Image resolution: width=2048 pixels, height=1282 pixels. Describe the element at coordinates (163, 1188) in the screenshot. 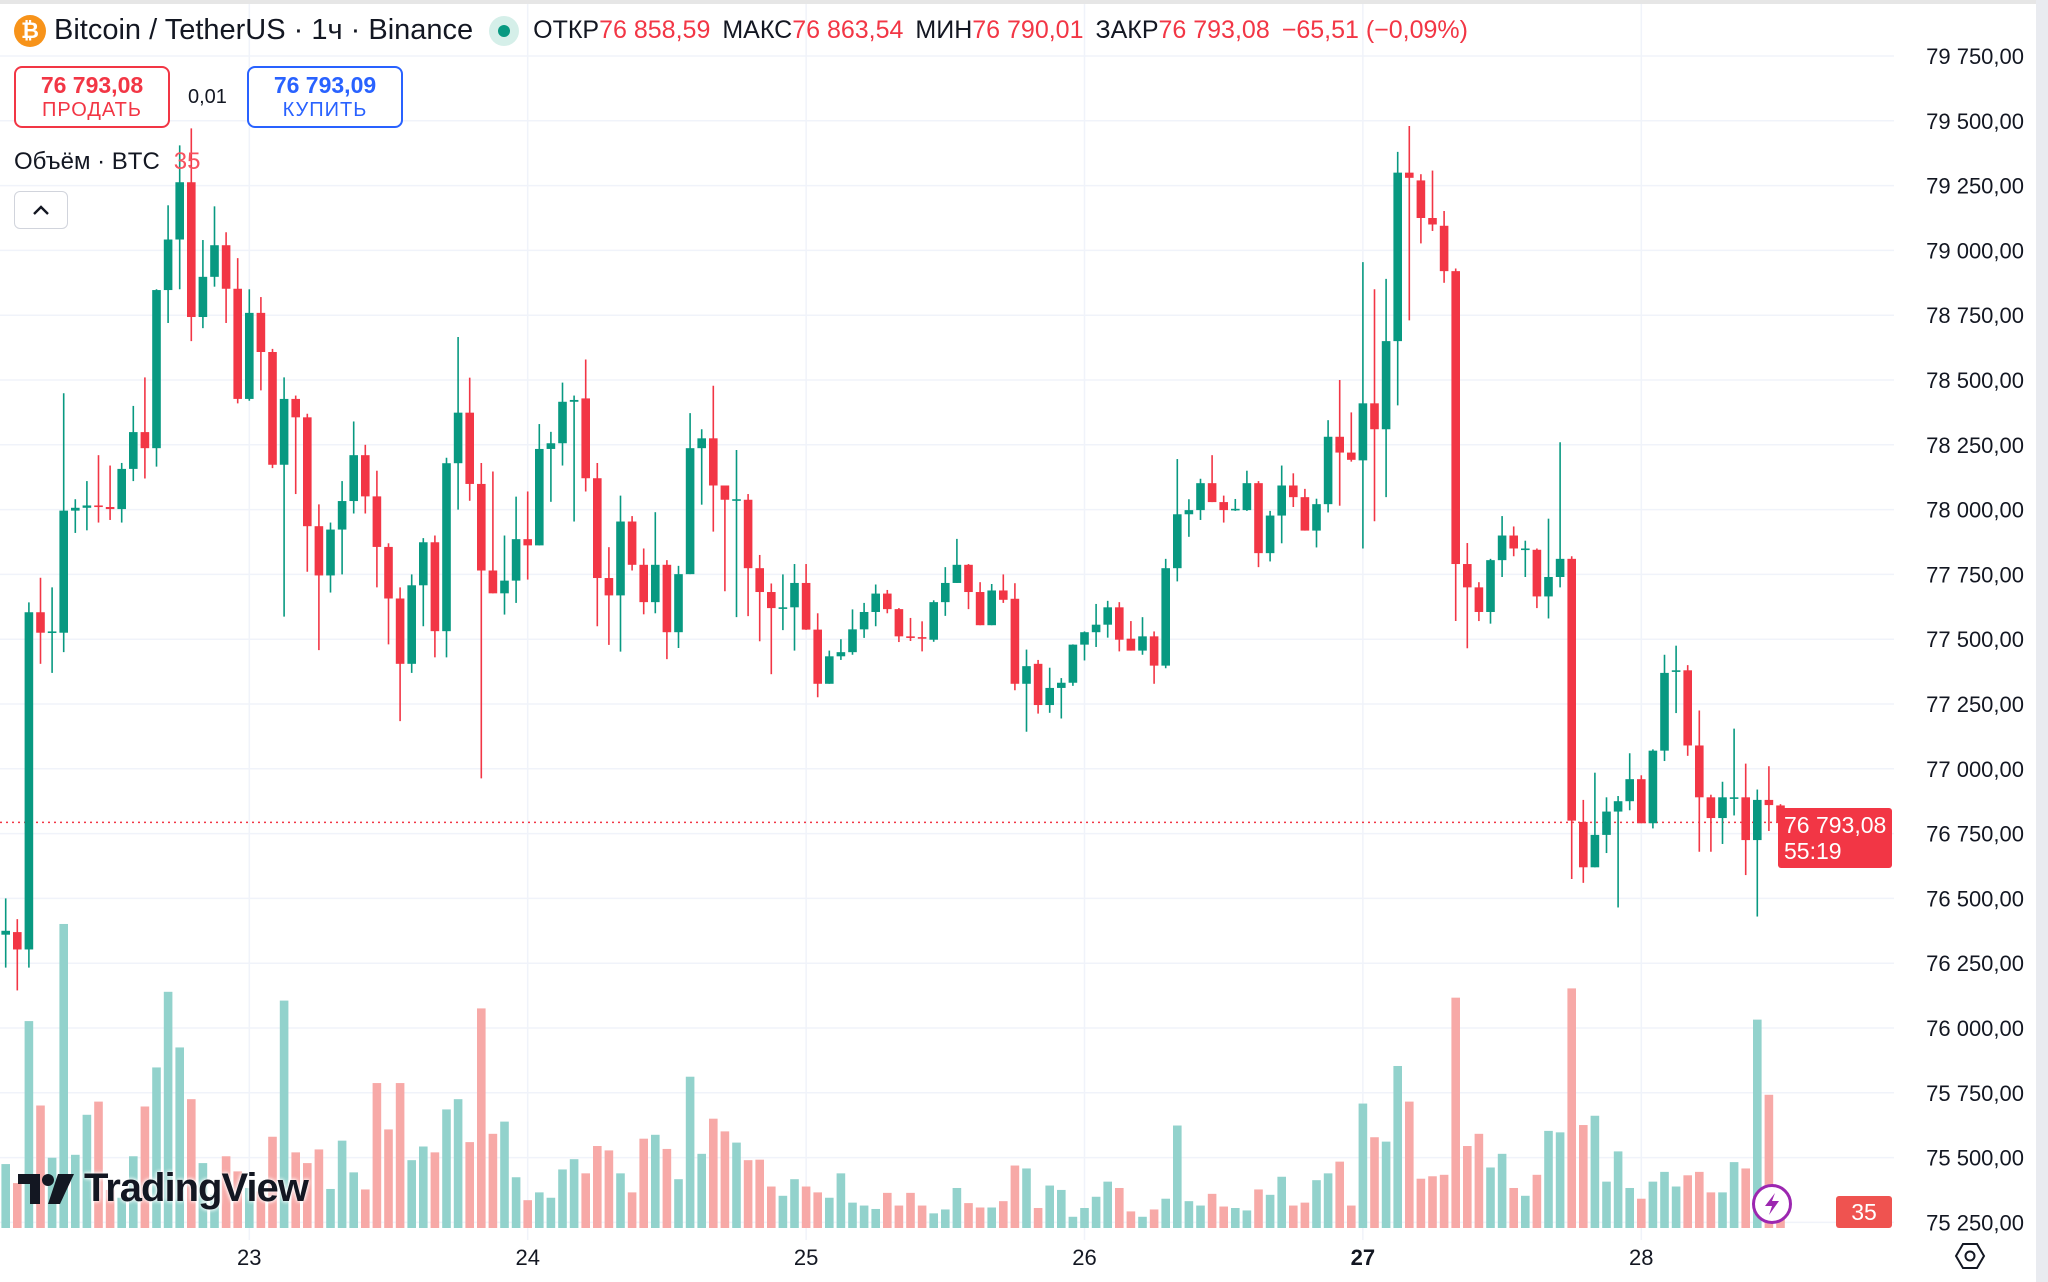

I see `tradingview-logo: TradingView` at that location.